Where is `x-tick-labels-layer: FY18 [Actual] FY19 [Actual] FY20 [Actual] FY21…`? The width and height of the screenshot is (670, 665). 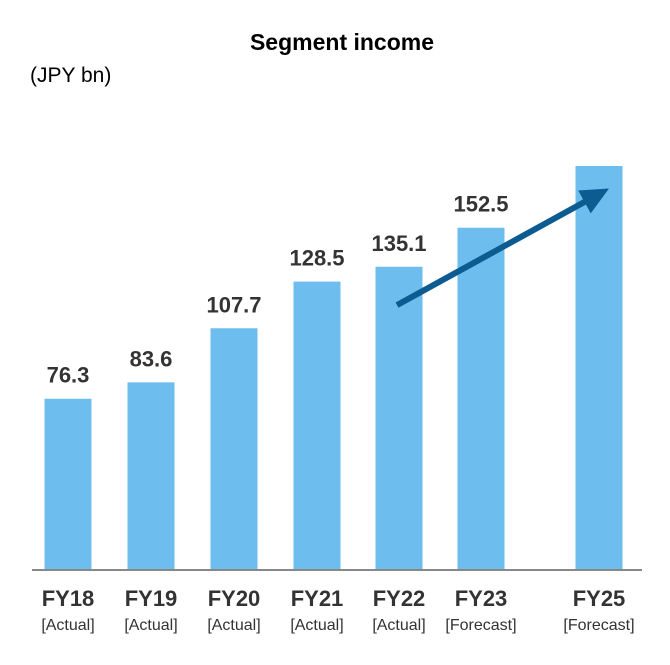
x-tick-labels-layer: FY18 [Actual] FY19 [Actual] FY20 [Actual] FY21… is located at coordinates (337, 610).